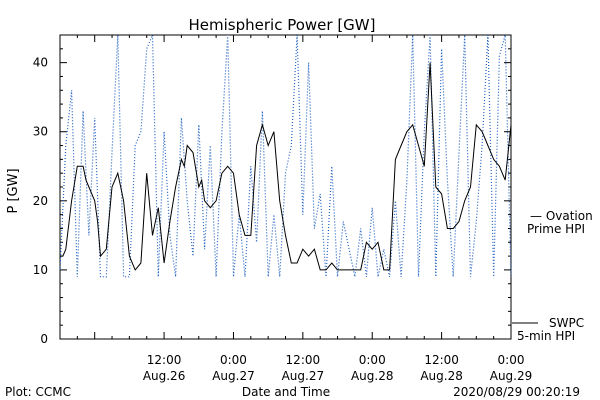 This screenshot has height=400, width=600. What do you see at coordinates (561, 216) in the screenshot?
I see `legend-ovation-line1: — Ovation` at bounding box center [561, 216].